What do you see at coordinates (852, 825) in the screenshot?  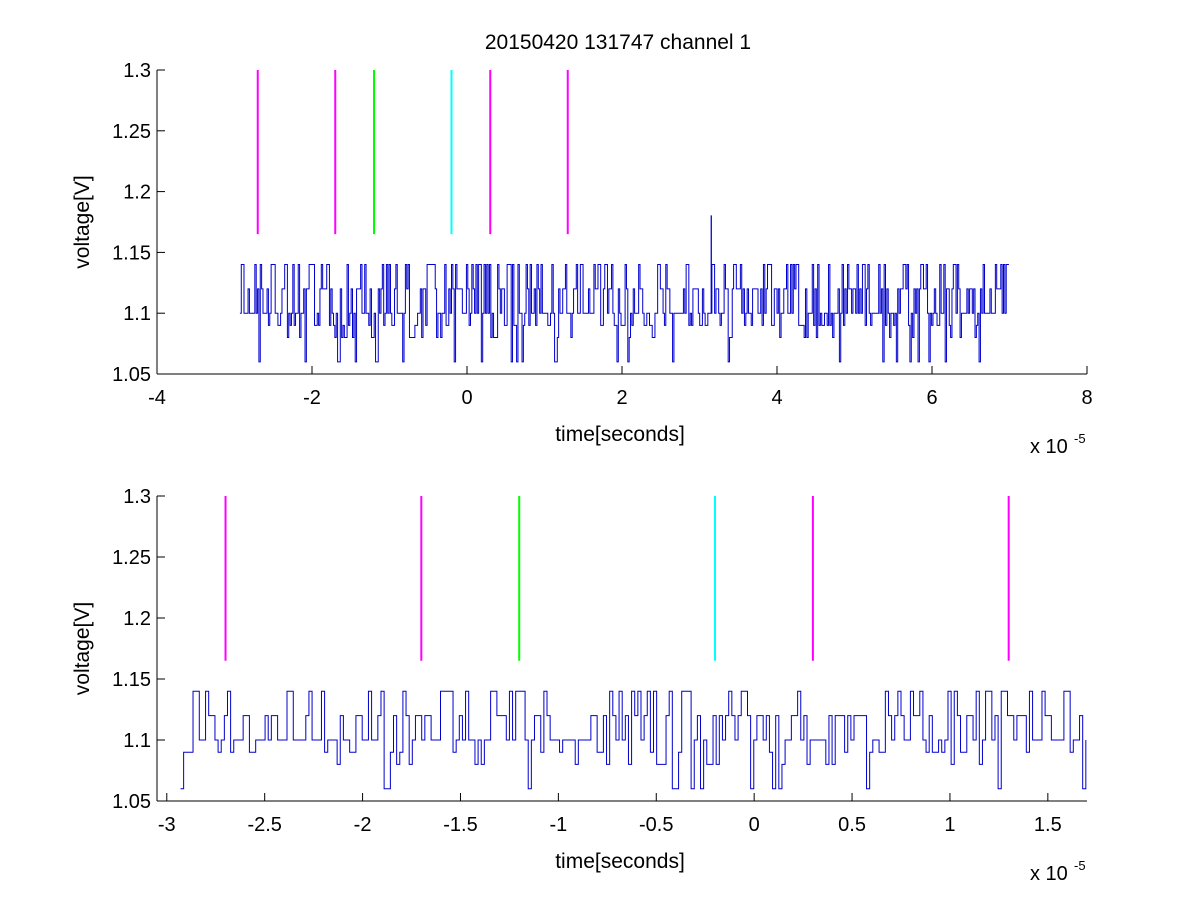 I see `x-tick-label: 0.5` at bounding box center [852, 825].